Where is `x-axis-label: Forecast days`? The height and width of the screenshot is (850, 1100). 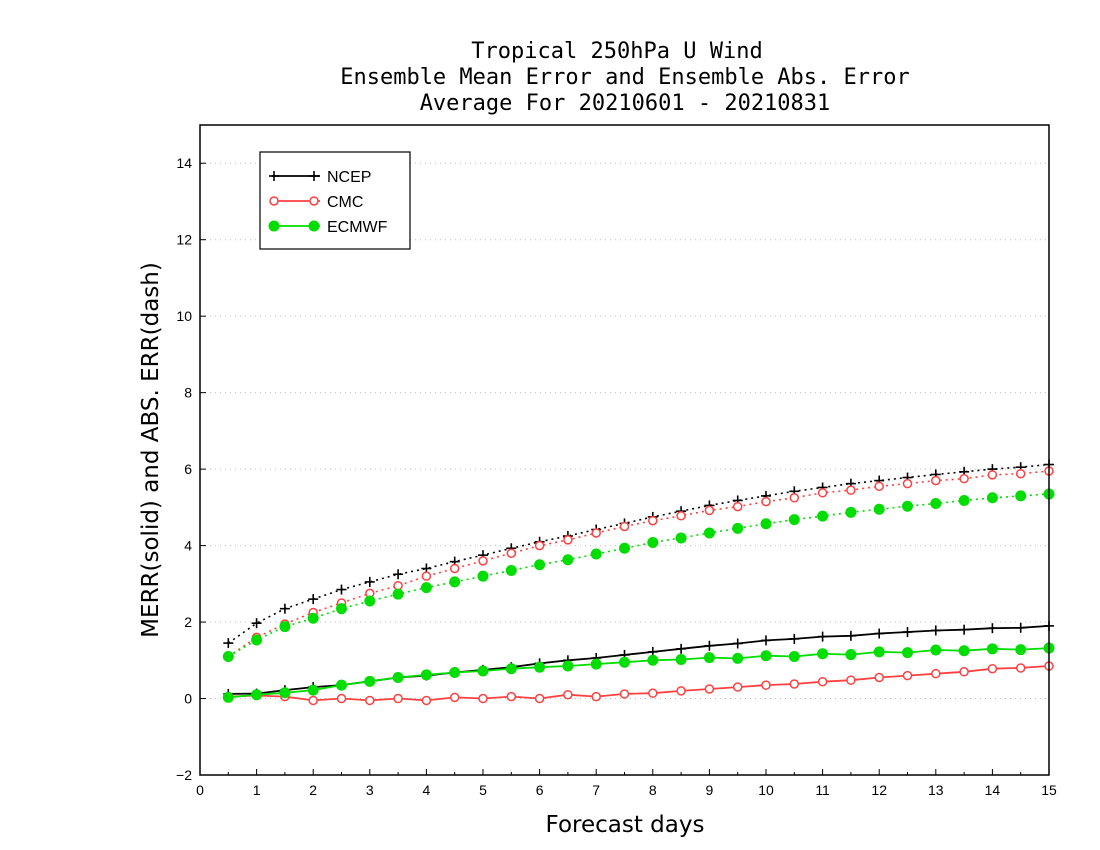 x-axis-label: Forecast days is located at coordinates (625, 825).